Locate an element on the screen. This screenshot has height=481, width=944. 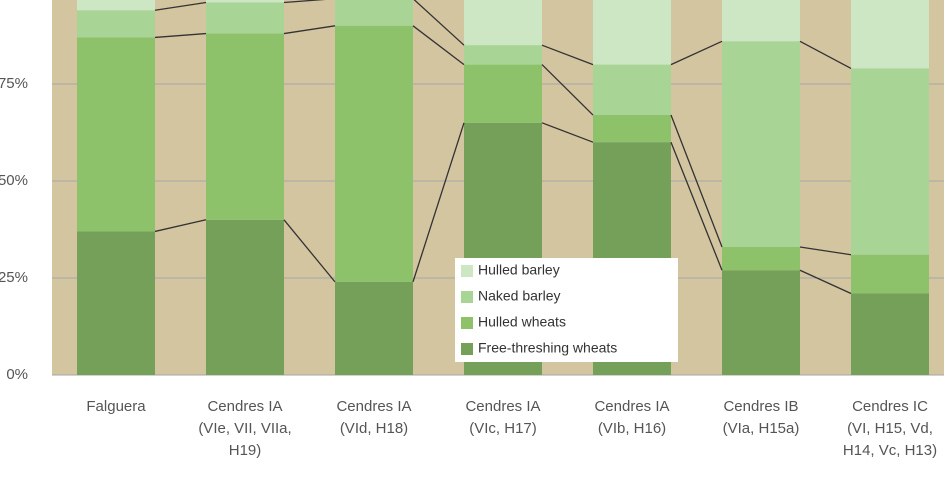
legend-label: Hulled wheats is located at coordinates (522, 322).